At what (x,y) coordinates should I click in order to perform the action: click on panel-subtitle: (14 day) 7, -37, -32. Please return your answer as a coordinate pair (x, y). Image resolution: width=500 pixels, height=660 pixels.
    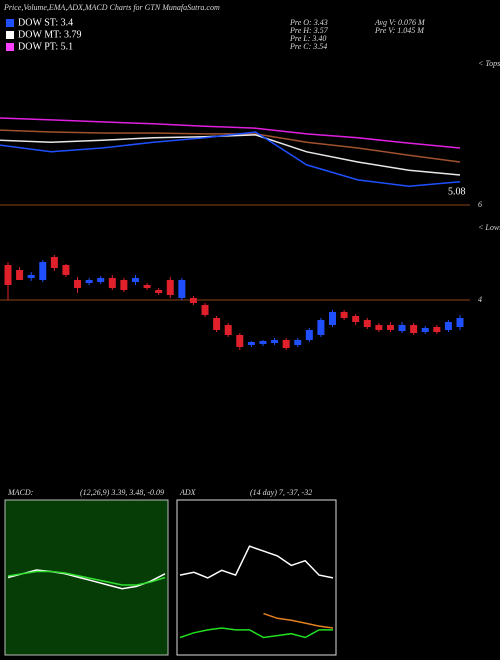
    Looking at the image, I should click on (281, 492).